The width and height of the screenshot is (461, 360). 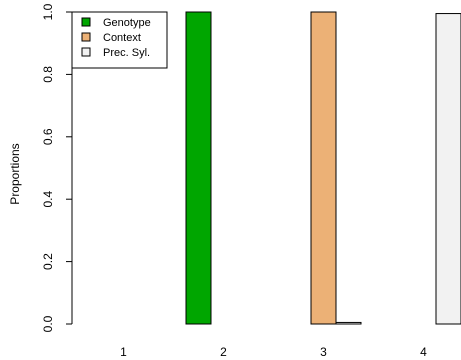 I want to click on y-axis-title: Proportions, so click(x=15, y=173).